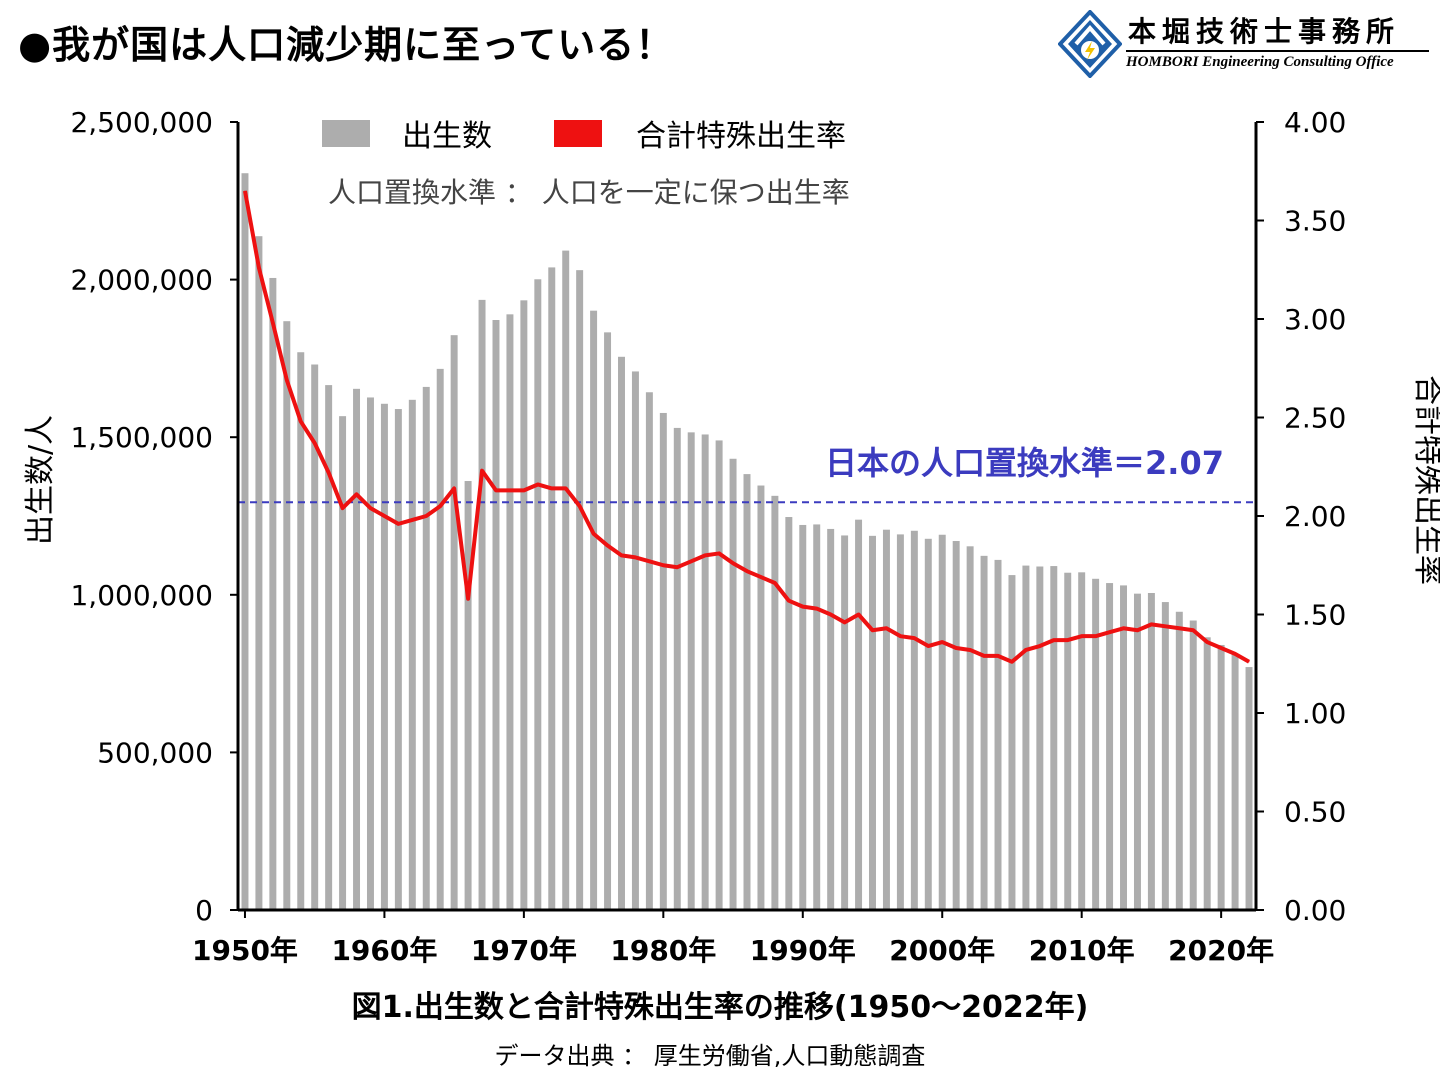  What do you see at coordinates (872, 722) in the screenshot?
I see `bar-1995` at bounding box center [872, 722].